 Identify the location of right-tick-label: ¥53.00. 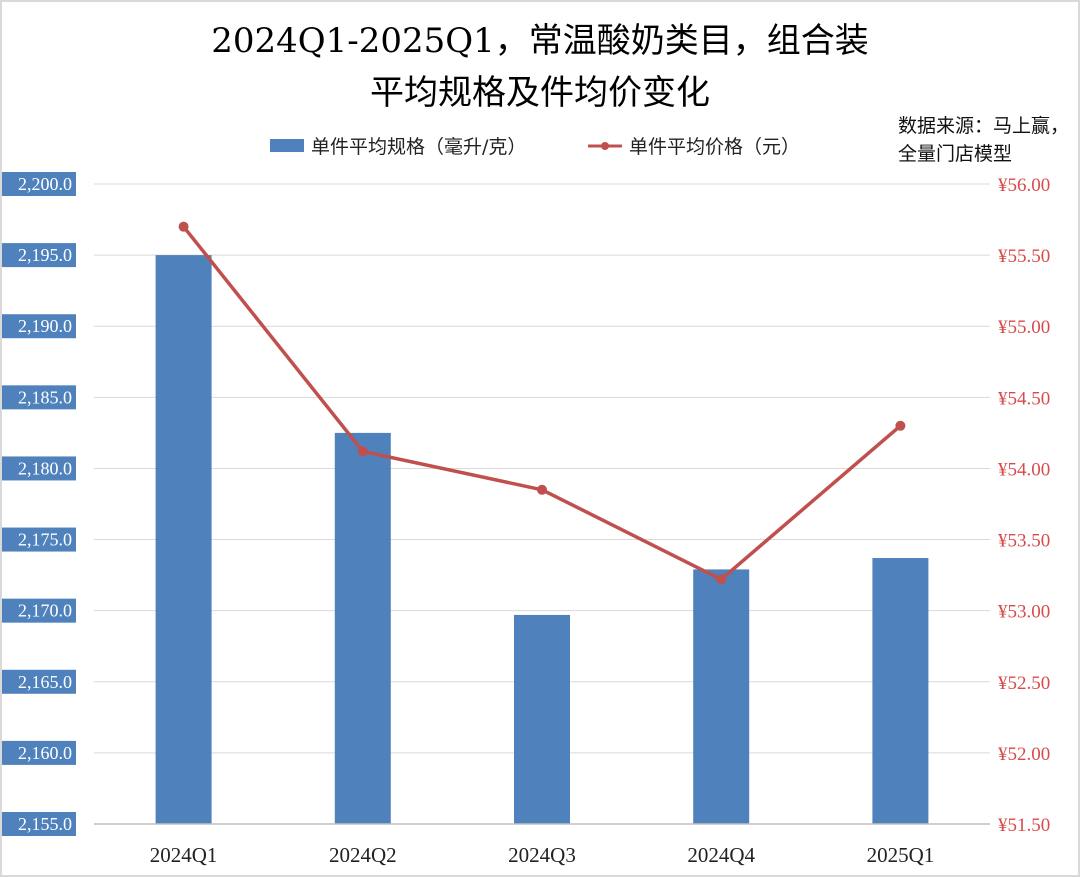
(1024, 612).